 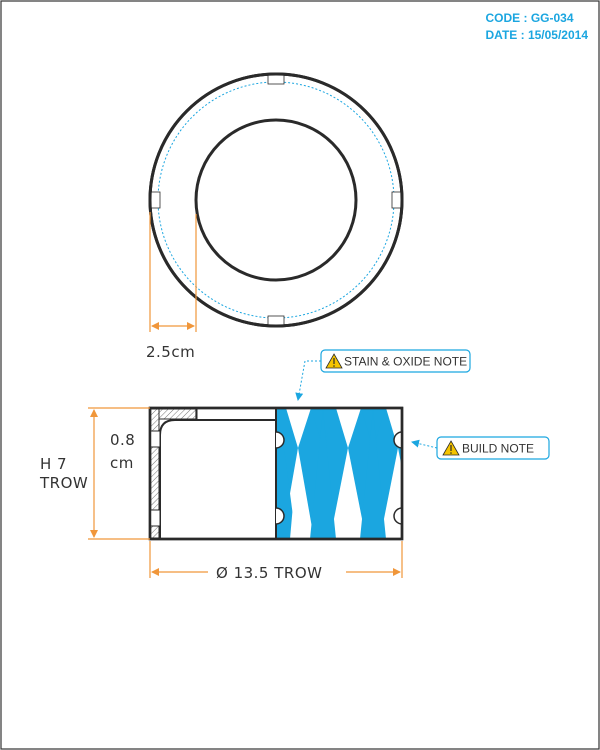 What do you see at coordinates (171, 286) in the screenshot?
I see `wall-thickness-dimension: 2.5cm` at bounding box center [171, 286].